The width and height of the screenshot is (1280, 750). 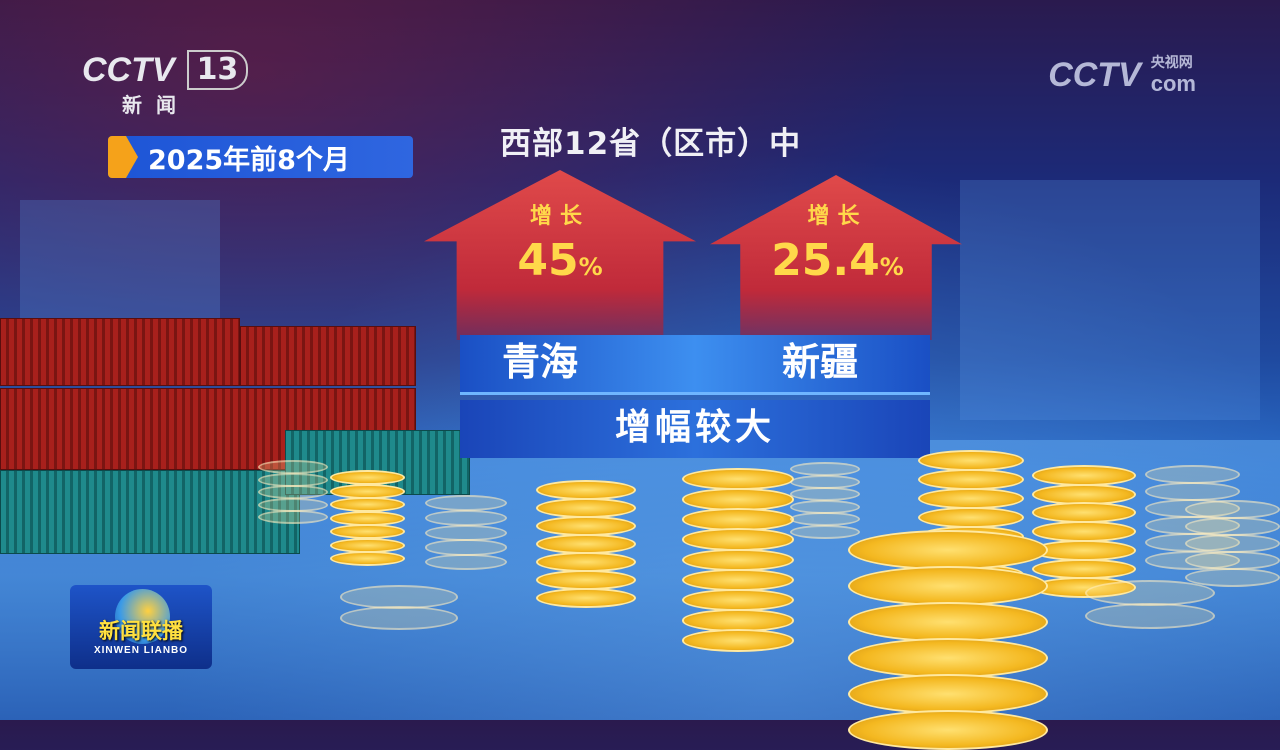 What do you see at coordinates (249, 160) in the screenshot?
I see `date-text: 2025年前8个月` at bounding box center [249, 160].